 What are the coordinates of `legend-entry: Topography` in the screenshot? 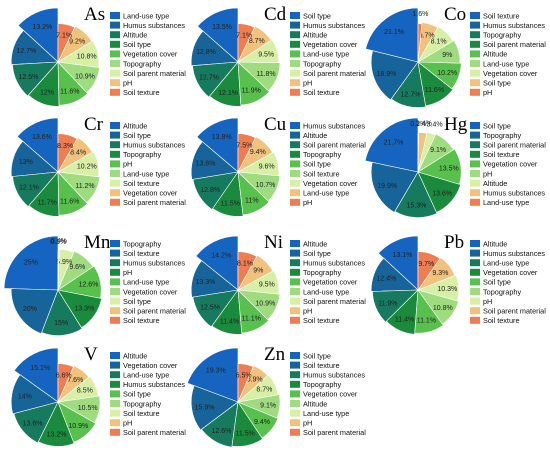 It's located at (142, 154).